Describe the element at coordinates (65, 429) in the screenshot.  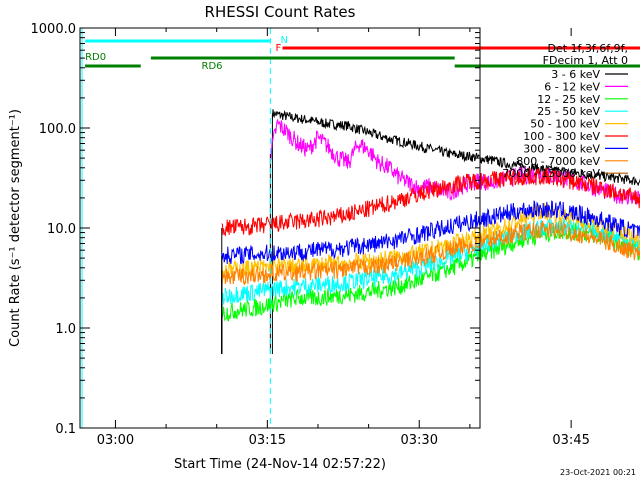
I see `y-tick-label: 0.1` at that location.